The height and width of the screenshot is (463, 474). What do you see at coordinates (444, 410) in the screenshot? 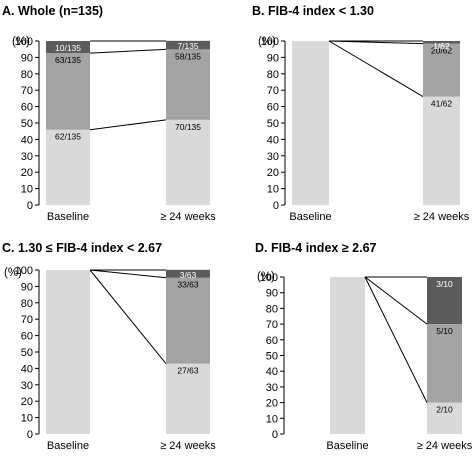
I see `data-label: 2/10` at bounding box center [444, 410].